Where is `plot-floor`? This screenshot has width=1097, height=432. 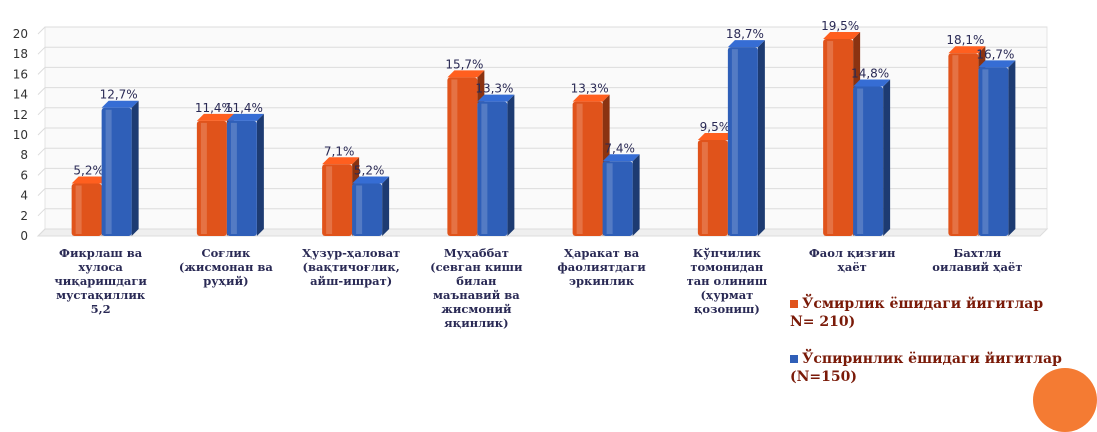 plot-floor is located at coordinates (542, 232).